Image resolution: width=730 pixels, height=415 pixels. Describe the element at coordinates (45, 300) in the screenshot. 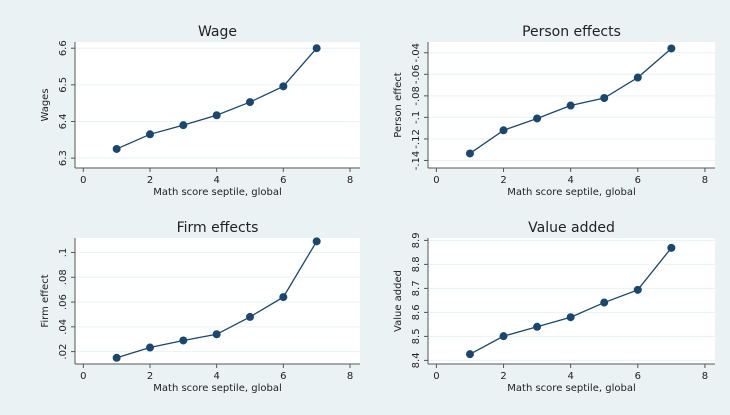

I see `y-axis-title: Firm effect` at that location.